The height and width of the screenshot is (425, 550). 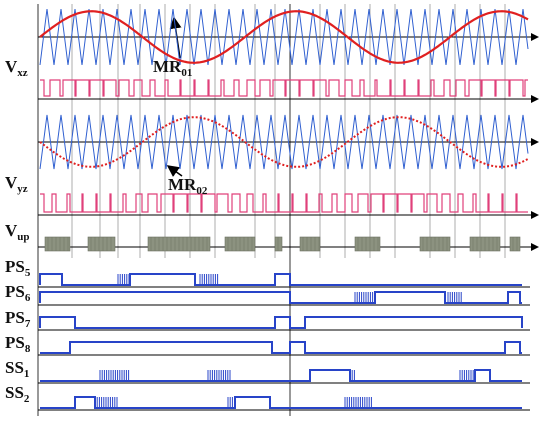 What do you see at coordinates (174, 171) in the screenshot?
I see `annotation-arrow` at bounding box center [174, 171].